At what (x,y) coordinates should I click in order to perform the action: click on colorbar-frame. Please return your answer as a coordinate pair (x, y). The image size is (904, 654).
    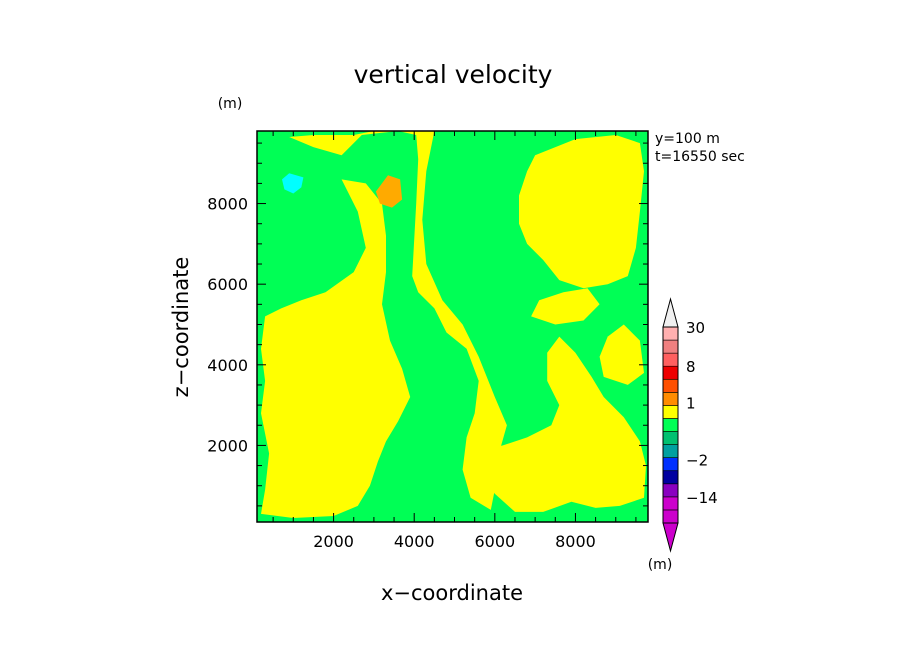
    Looking at the image, I should click on (670, 425).